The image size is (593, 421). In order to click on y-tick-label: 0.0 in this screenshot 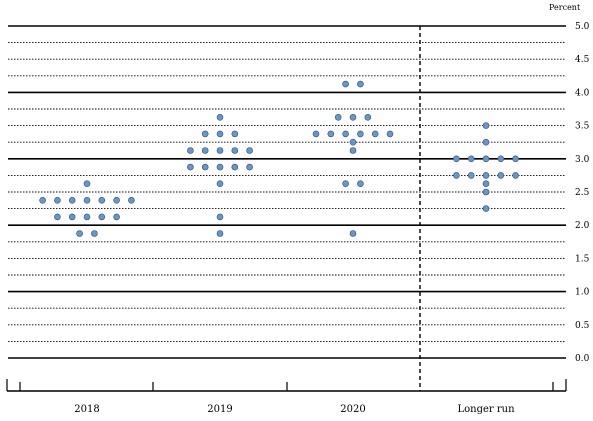, I will do `click(582, 359)`.